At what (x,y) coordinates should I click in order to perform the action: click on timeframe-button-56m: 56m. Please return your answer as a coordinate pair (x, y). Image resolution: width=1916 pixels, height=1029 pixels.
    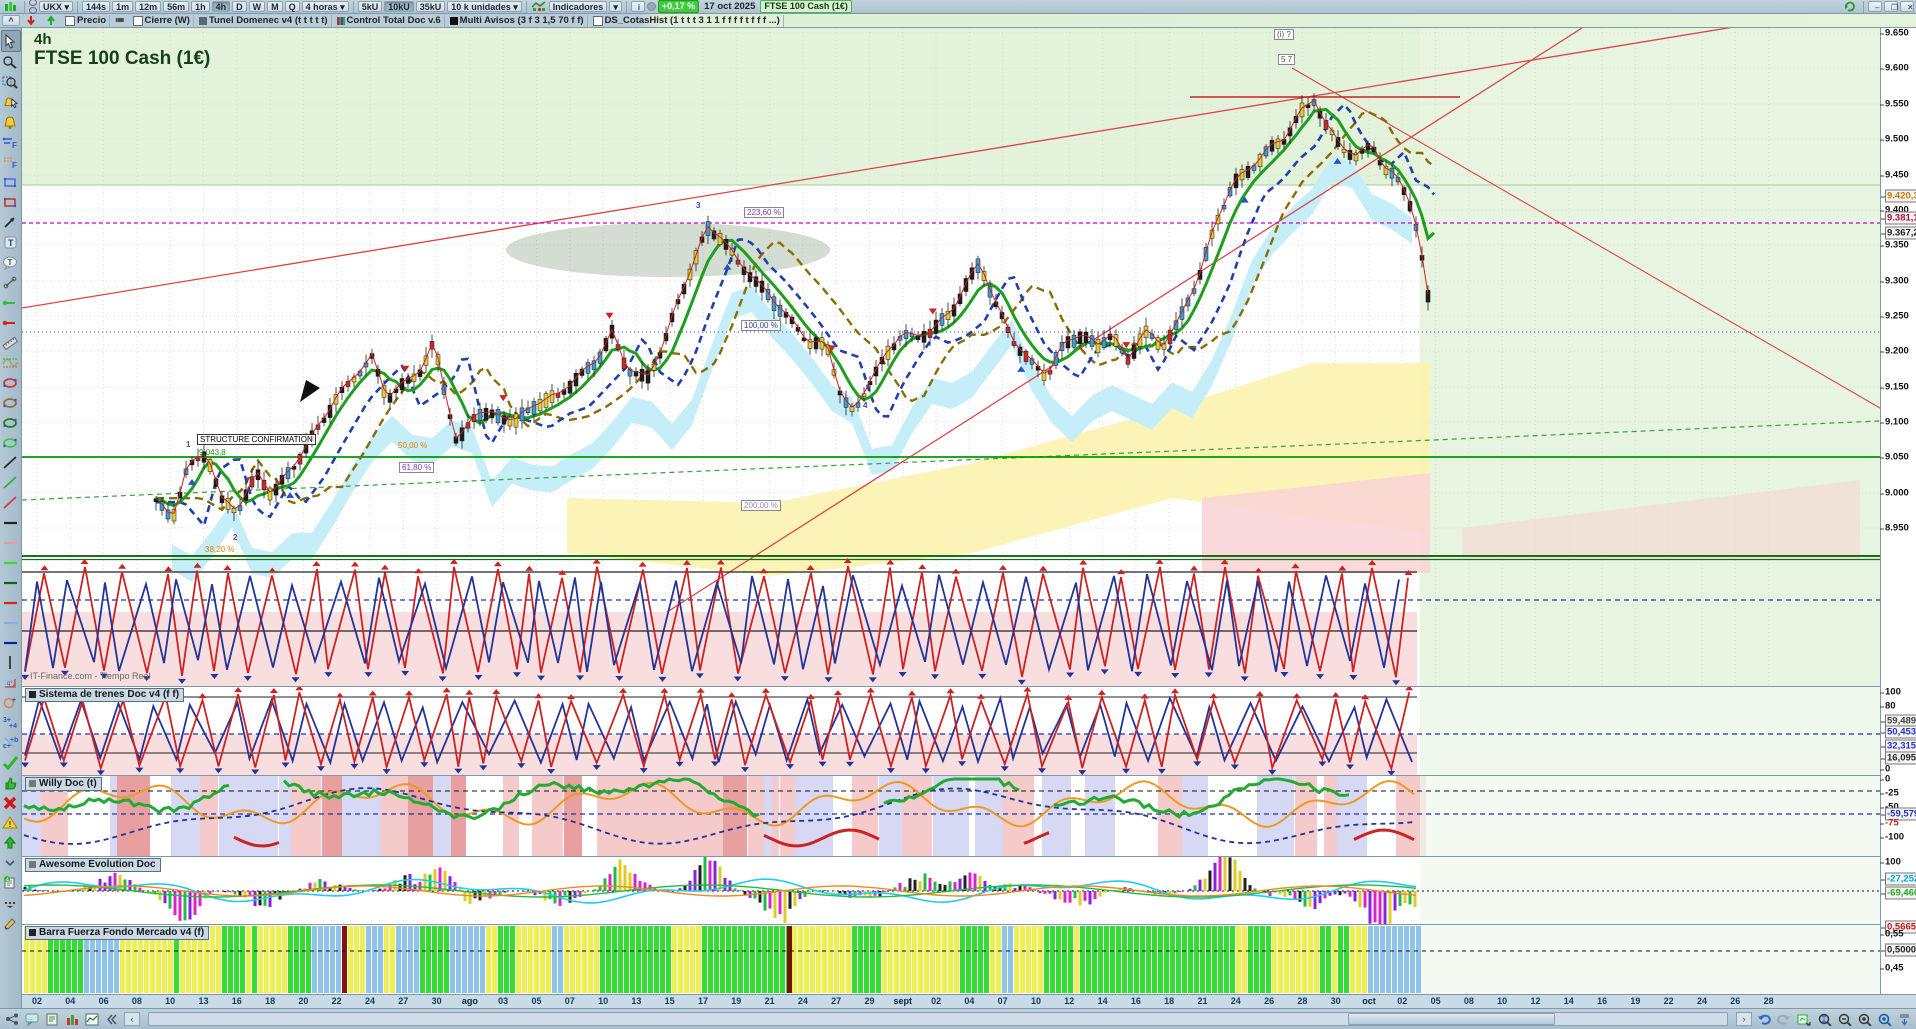
    Looking at the image, I should click on (176, 6).